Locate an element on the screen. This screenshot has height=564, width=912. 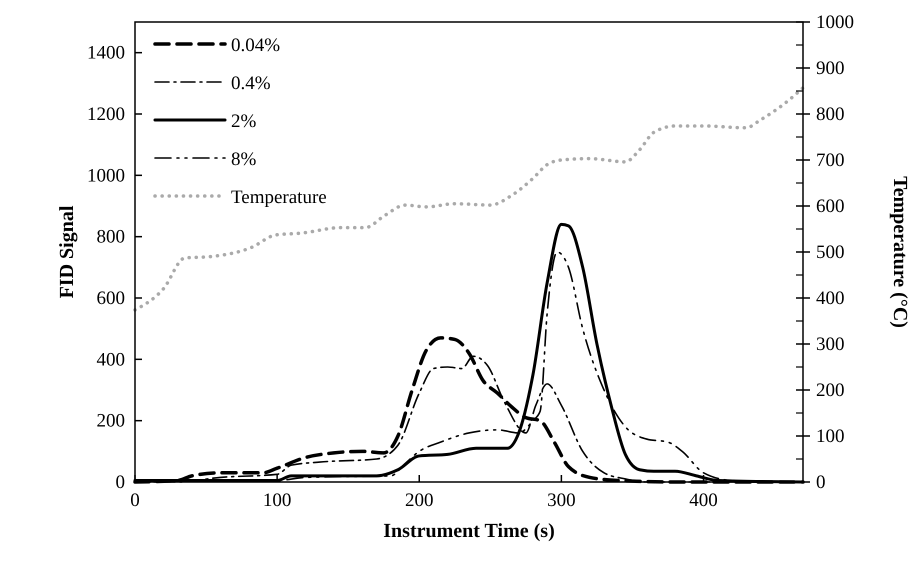
y-tick-label: 0 is located at coordinates (120, 482).